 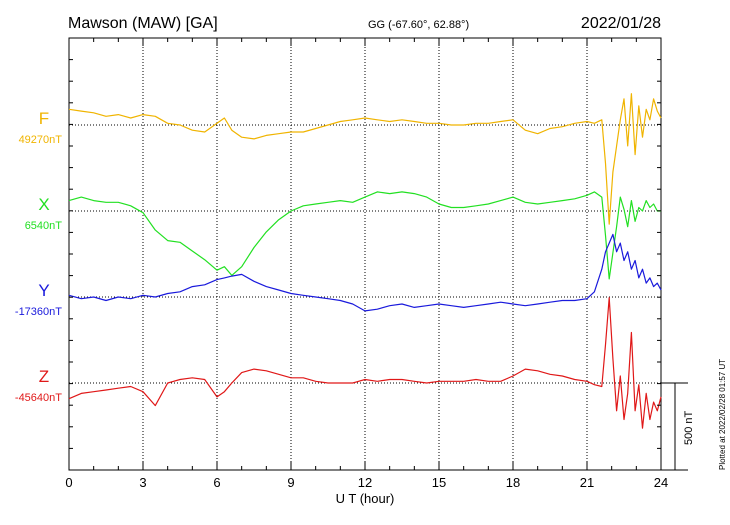 I want to click on x-tick-label-21: 21, so click(x=587, y=482).